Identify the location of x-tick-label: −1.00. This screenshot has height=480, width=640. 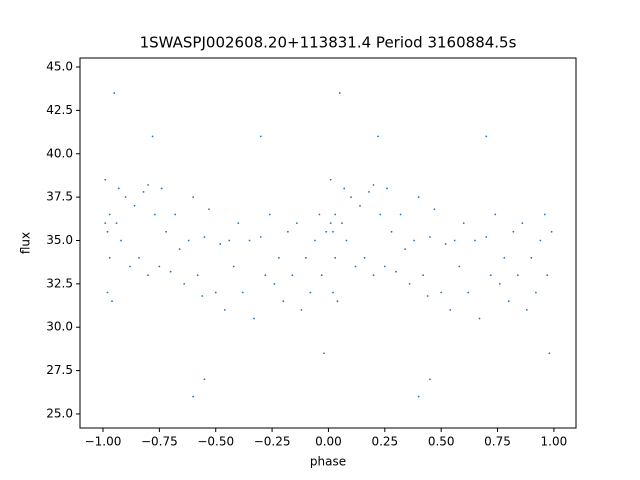
(103, 442).